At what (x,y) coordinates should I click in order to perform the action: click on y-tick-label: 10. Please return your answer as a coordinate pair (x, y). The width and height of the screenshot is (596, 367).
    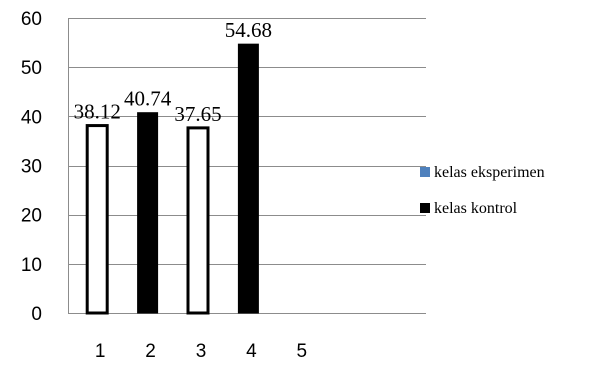
    Looking at the image, I should click on (31, 265).